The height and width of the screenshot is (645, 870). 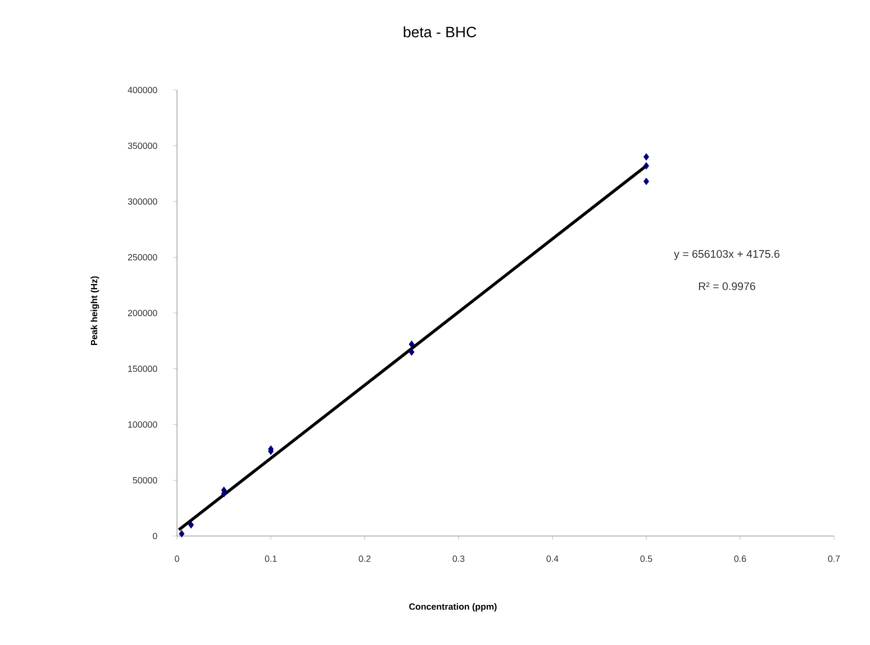 I want to click on x-tick-label: 0.5, so click(x=646, y=559).